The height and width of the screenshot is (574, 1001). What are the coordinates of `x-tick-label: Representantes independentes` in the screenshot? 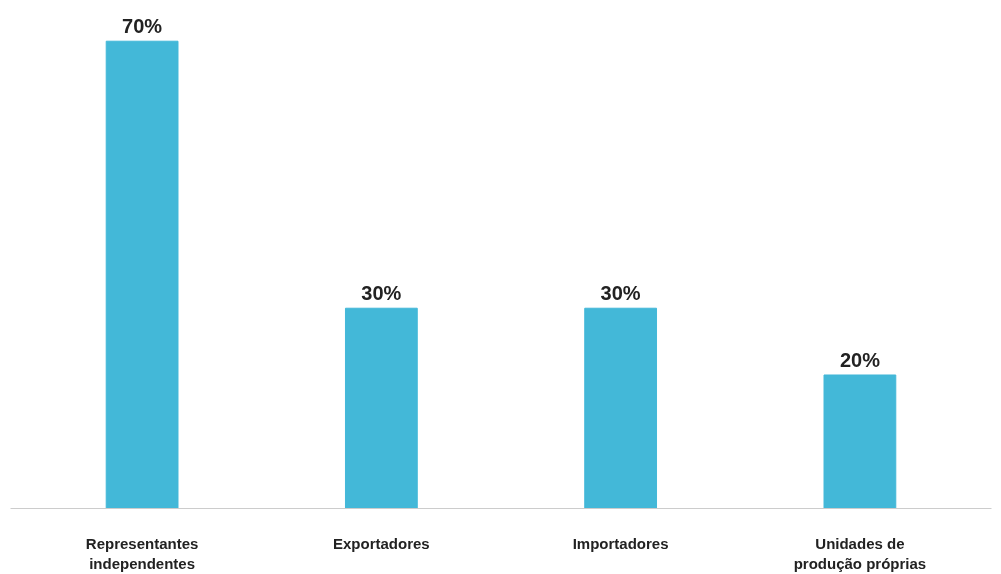 It's located at (142, 553).